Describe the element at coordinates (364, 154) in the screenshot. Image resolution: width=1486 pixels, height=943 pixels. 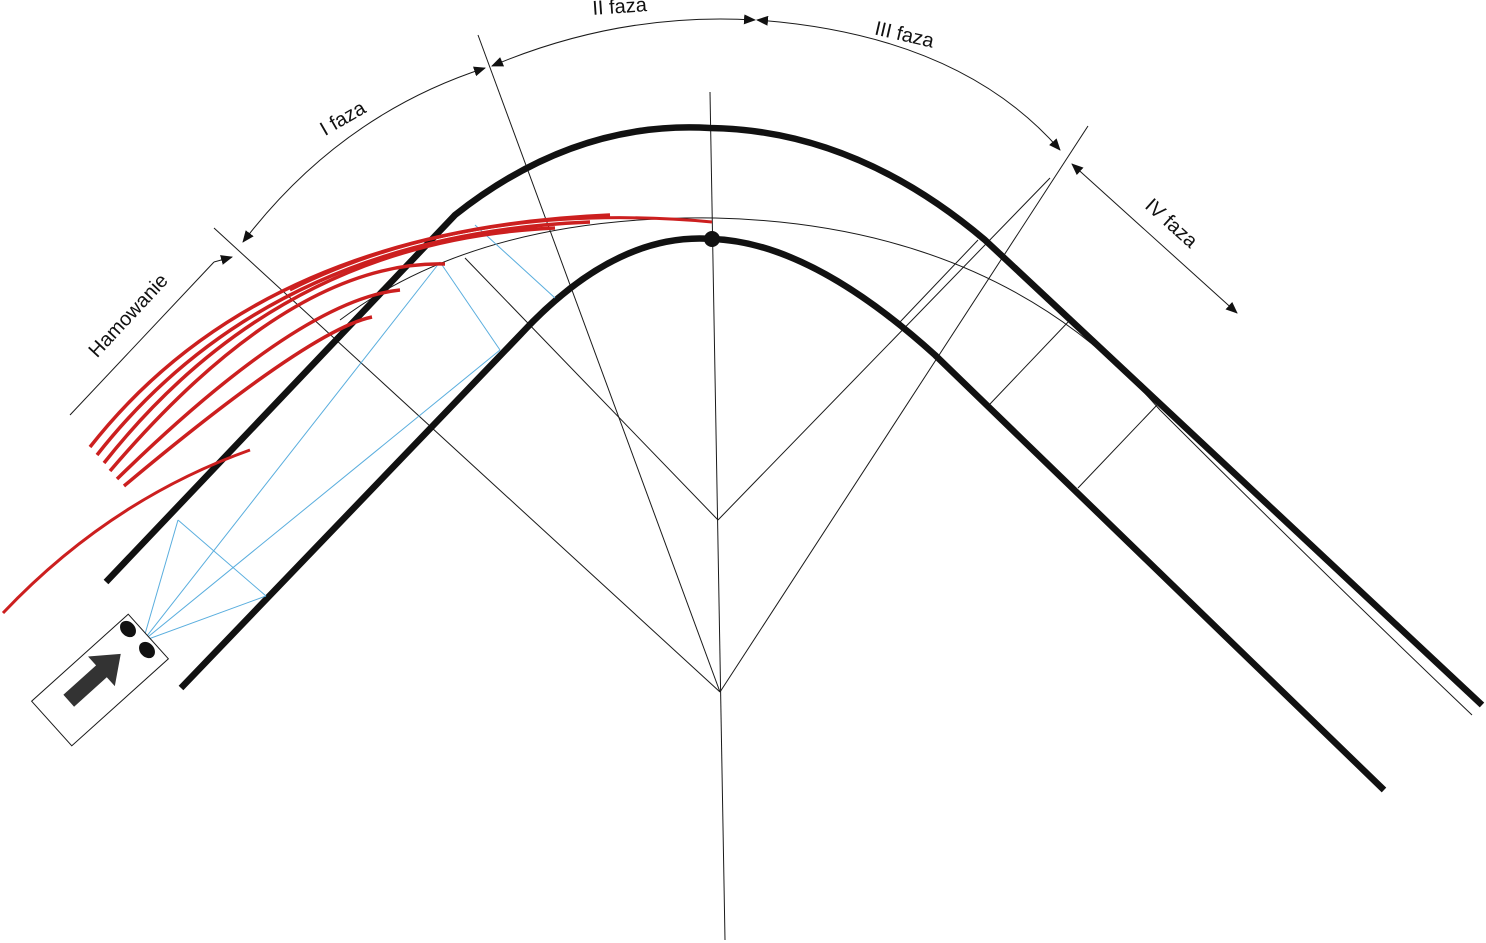
I see `phase1-dimension-arc` at that location.